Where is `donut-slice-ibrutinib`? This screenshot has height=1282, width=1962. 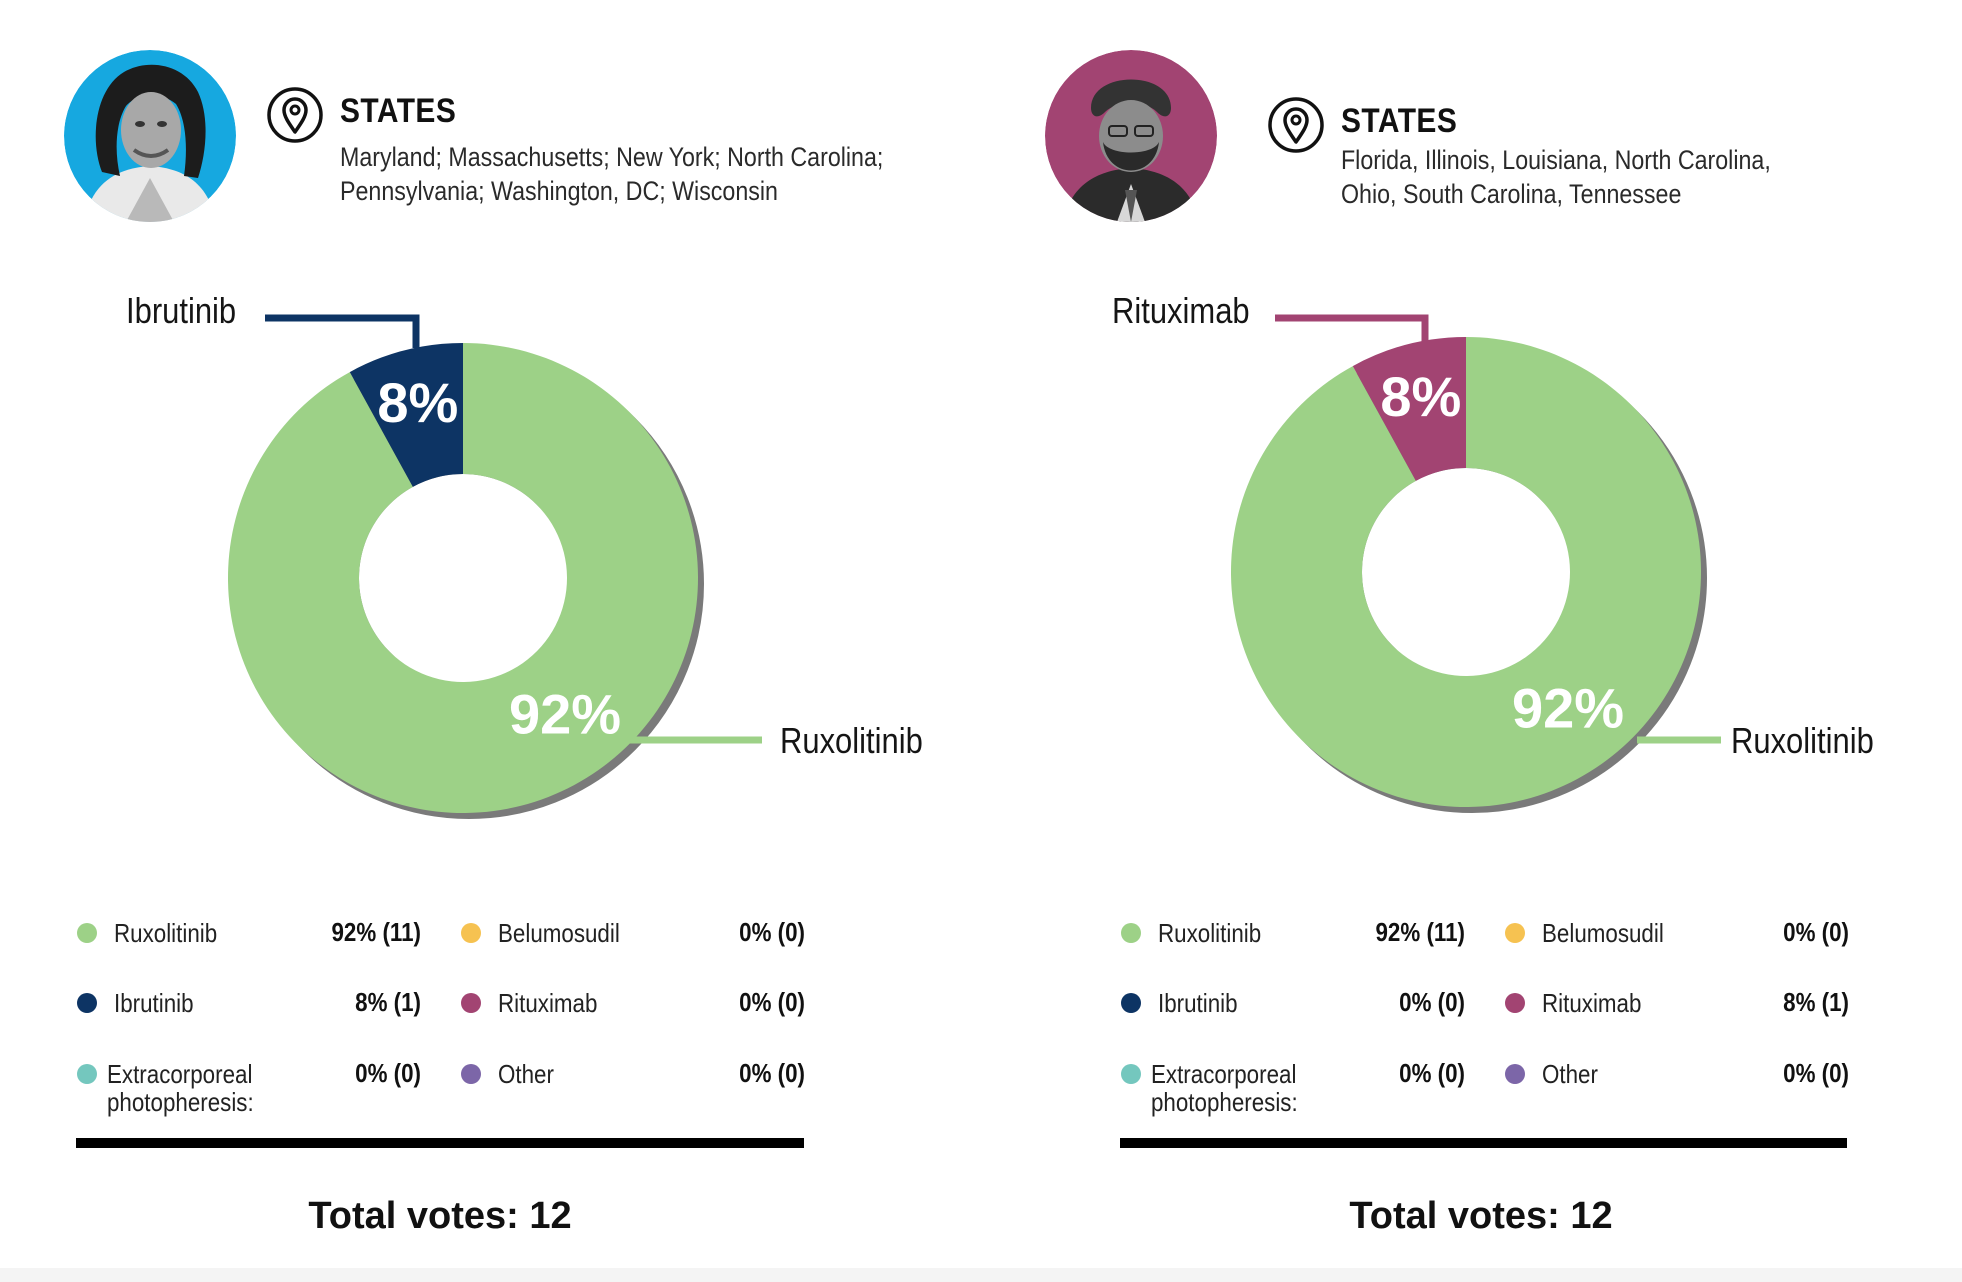 donut-slice-ibrutinib is located at coordinates (406, 415).